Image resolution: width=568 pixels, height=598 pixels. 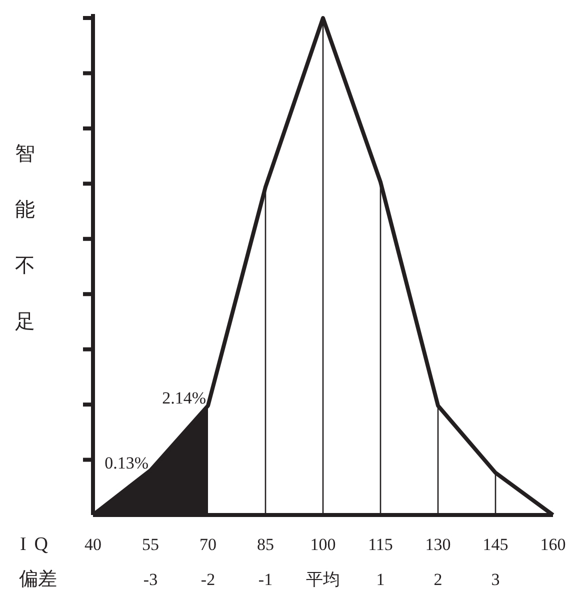 What do you see at coordinates (495, 544) in the screenshot?
I see `x-tick-label: 145` at bounding box center [495, 544].